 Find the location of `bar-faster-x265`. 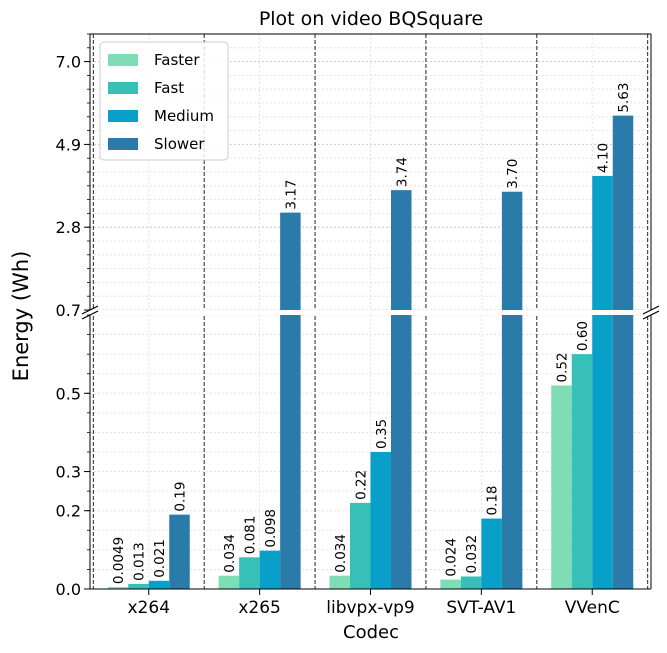

bar-faster-x265 is located at coordinates (229, 582).